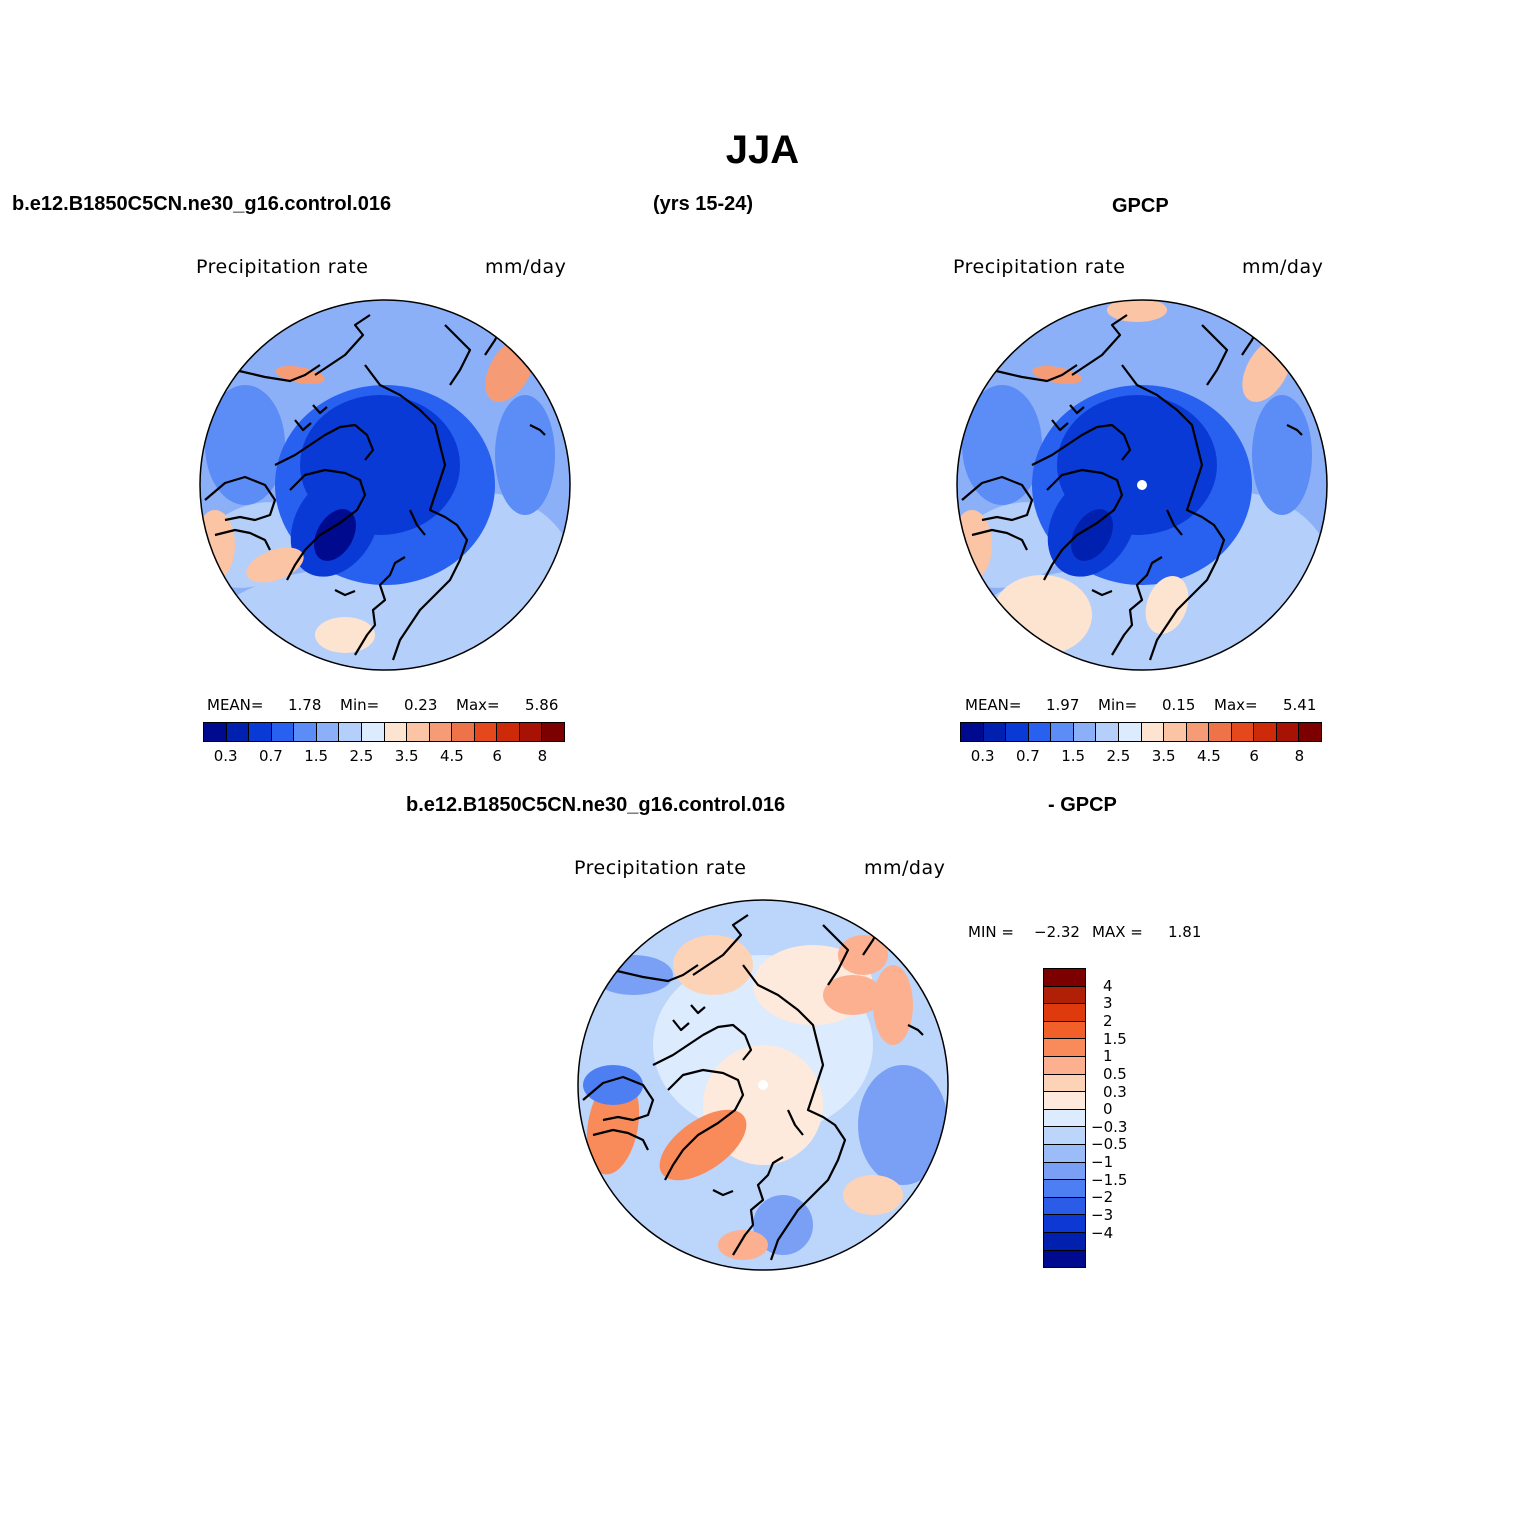 The height and width of the screenshot is (1525, 1525). Describe the element at coordinates (1057, 932) in the screenshot. I see `diff-min-value: −2.32` at that location.